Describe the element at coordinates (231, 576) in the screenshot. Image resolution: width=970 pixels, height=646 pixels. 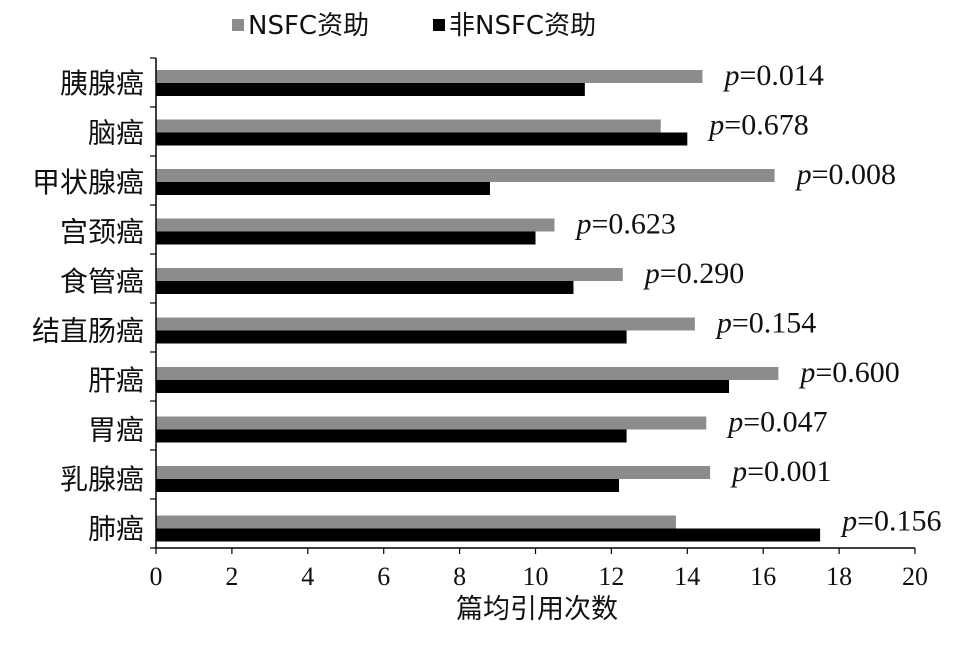
I see `x-tick-label: 2` at that location.